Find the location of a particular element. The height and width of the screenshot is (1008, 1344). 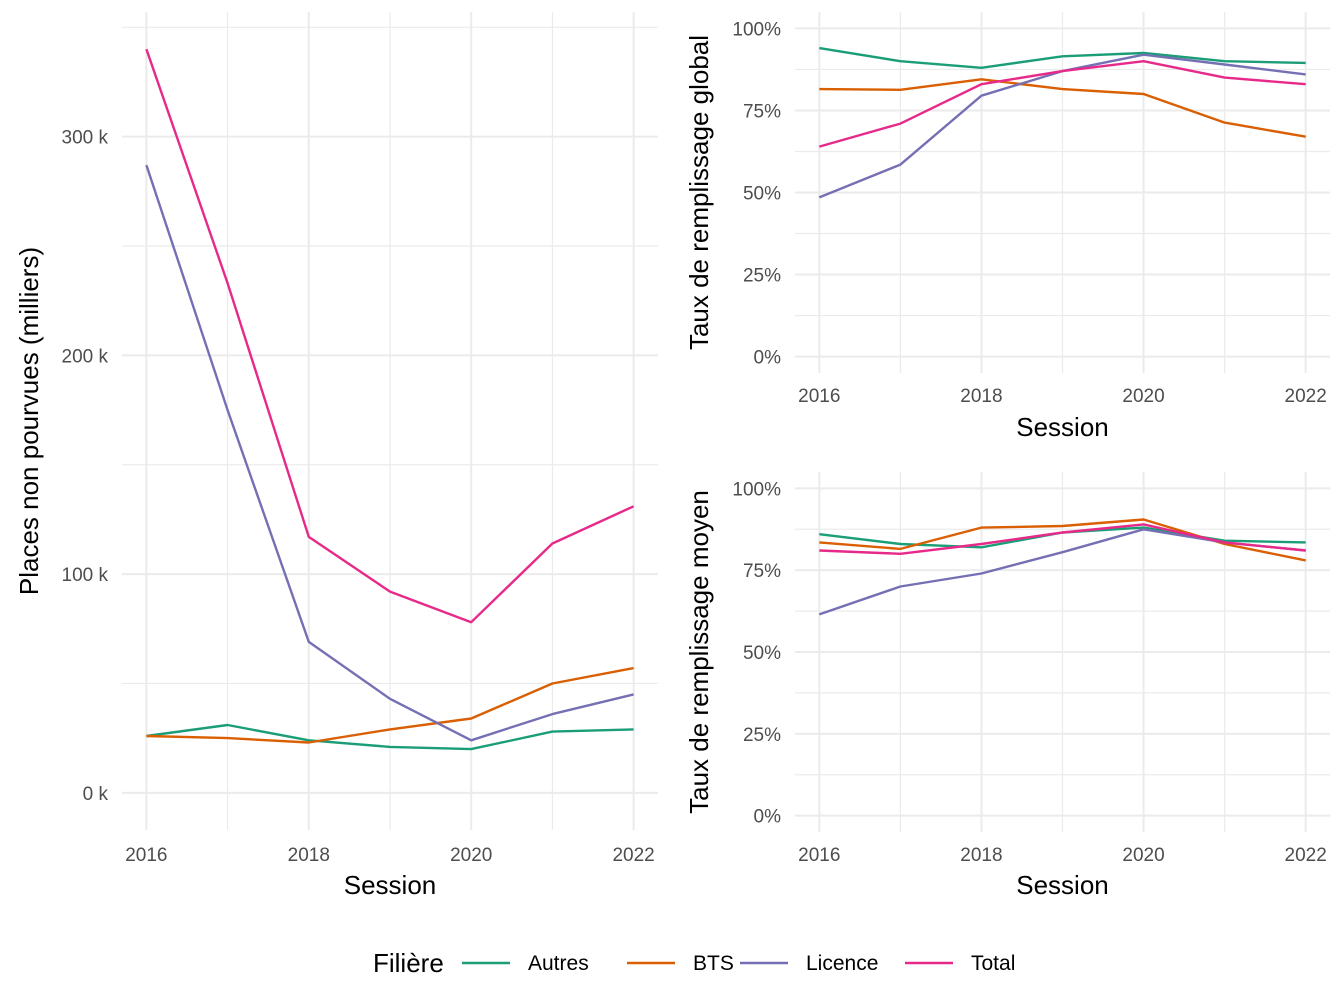

legend-item-autres: Autres is located at coordinates (525, 963).